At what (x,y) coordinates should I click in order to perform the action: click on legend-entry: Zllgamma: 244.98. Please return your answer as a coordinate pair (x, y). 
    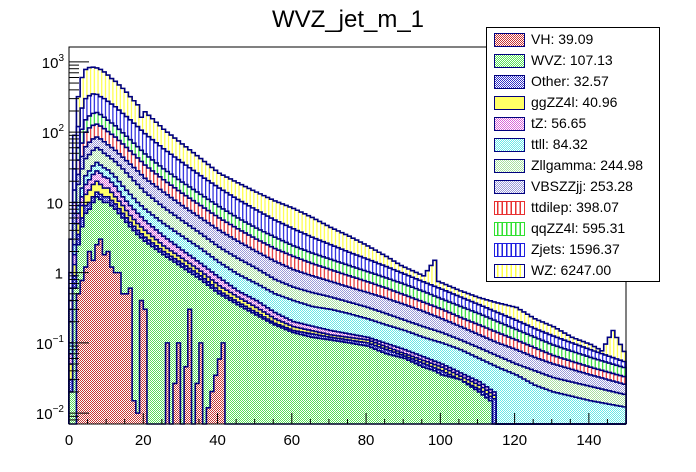
    Looking at the image, I should click on (573, 165).